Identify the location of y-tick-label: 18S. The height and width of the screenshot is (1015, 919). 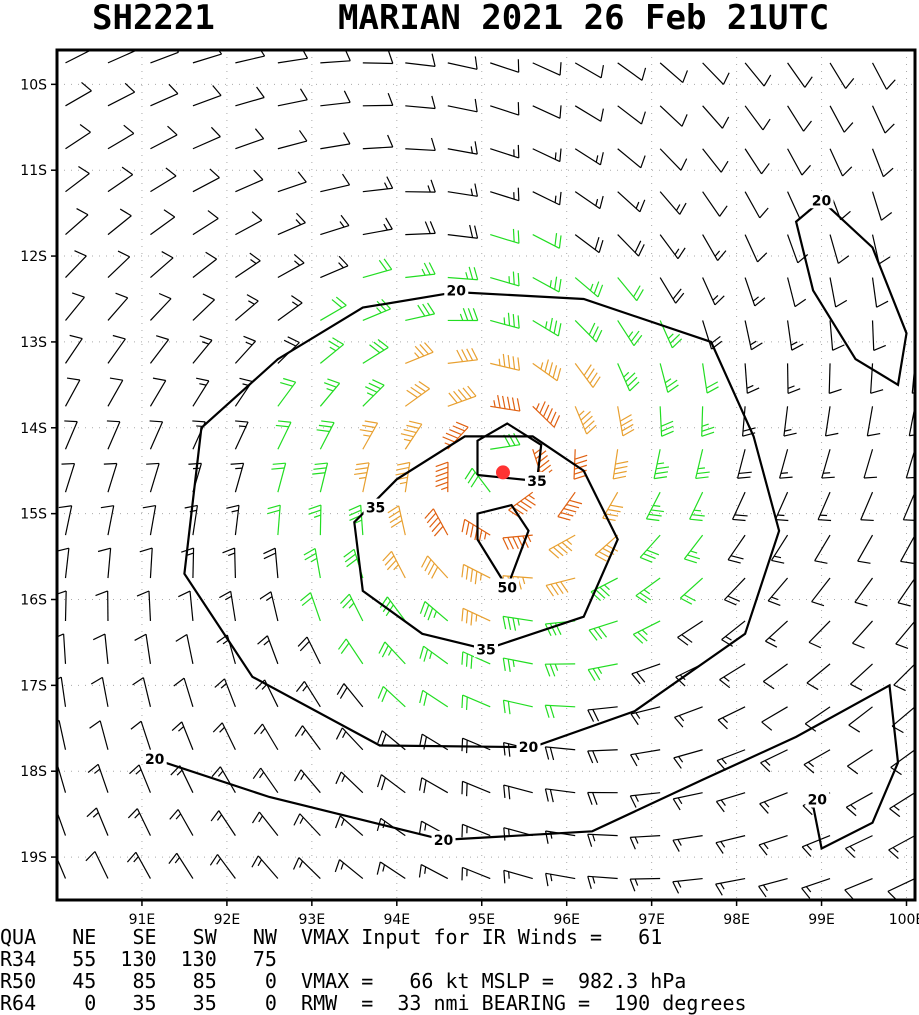
(33, 772).